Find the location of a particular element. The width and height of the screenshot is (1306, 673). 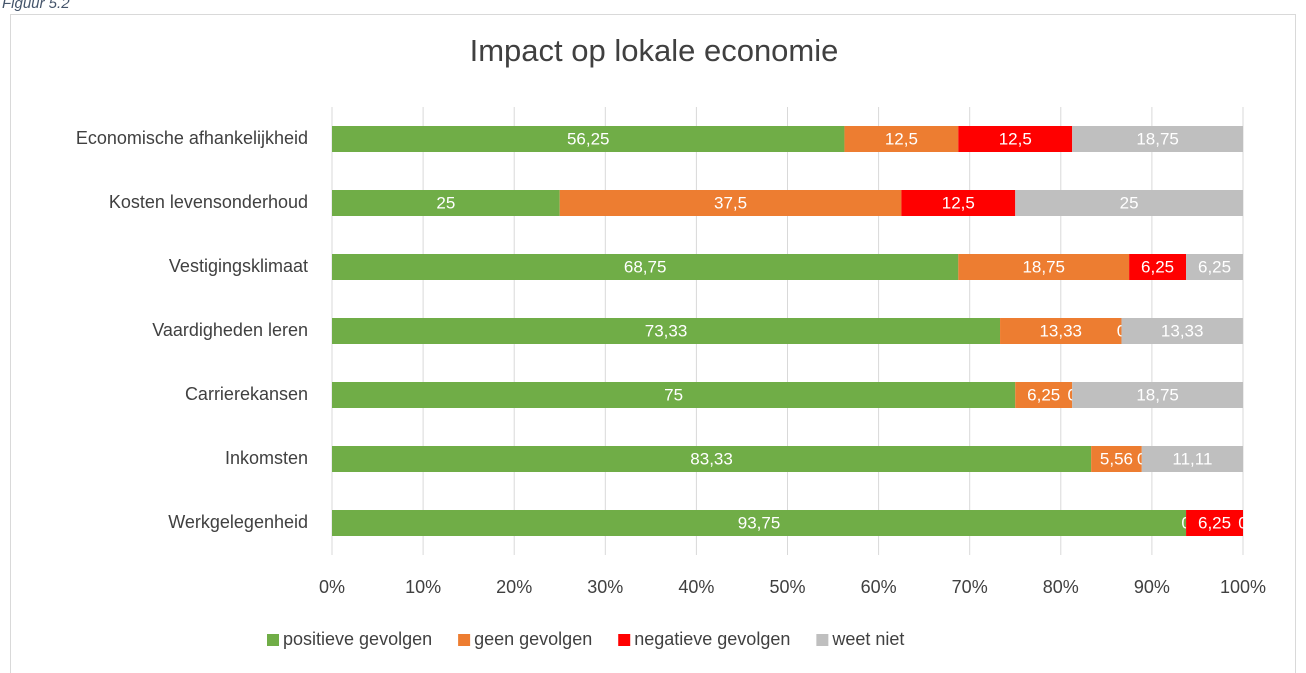

data-label: 83,33 is located at coordinates (711, 458).